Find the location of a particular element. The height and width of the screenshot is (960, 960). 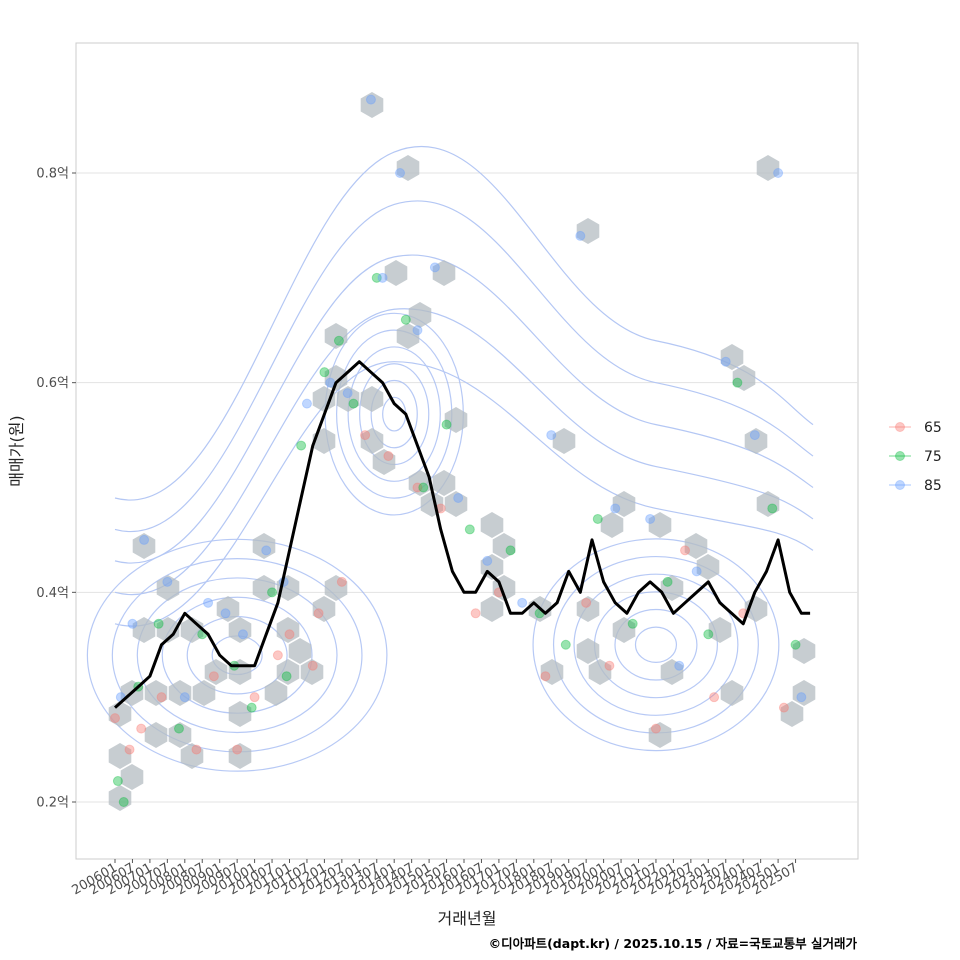

y-tick-label: 0.4억 is located at coordinates (52, 593).